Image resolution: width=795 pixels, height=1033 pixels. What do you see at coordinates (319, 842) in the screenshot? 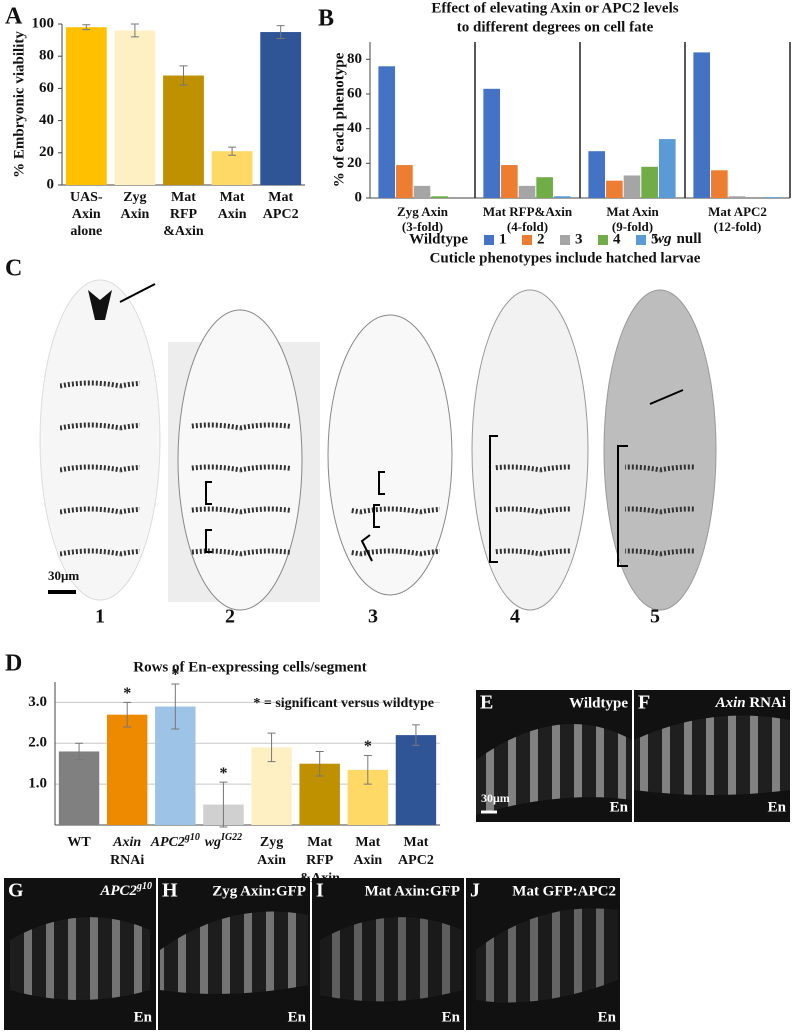
I see `x-tick-label-text: Mat` at bounding box center [319, 842].